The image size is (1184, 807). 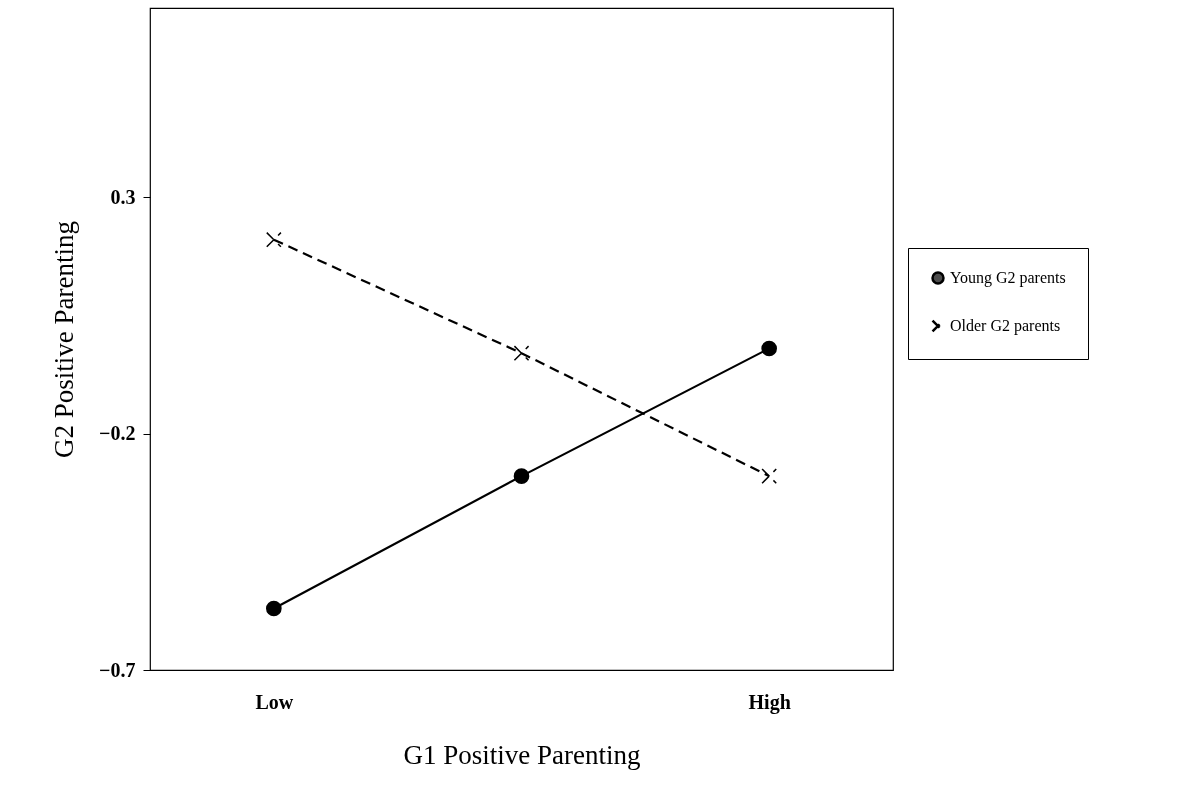 I want to click on legend-label: Older G2 parents, so click(x=1005, y=326).